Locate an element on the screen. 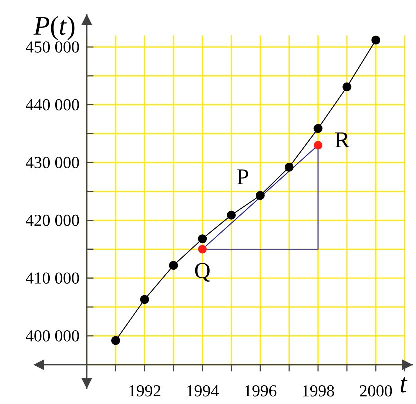 This screenshot has width=416, height=404. y-tick-label: 430 000 is located at coordinates (53, 162).